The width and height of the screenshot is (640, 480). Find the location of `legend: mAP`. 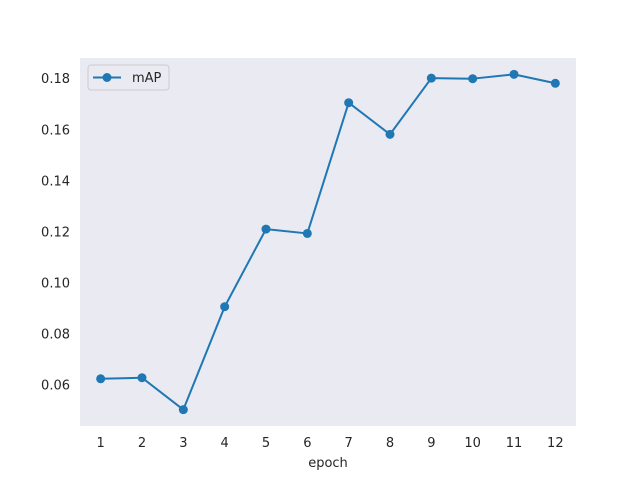

legend: mAP is located at coordinates (128, 77).